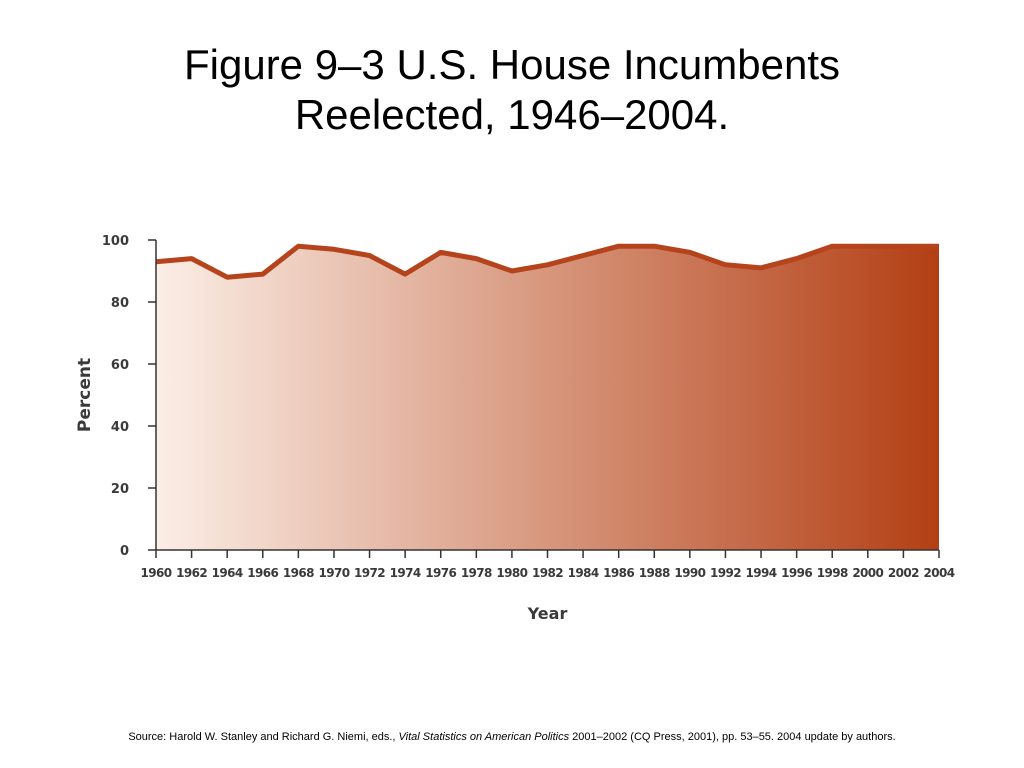 The image size is (1024, 768). Describe the element at coordinates (689, 573) in the screenshot. I see `x-tick-label: 1990` at that location.